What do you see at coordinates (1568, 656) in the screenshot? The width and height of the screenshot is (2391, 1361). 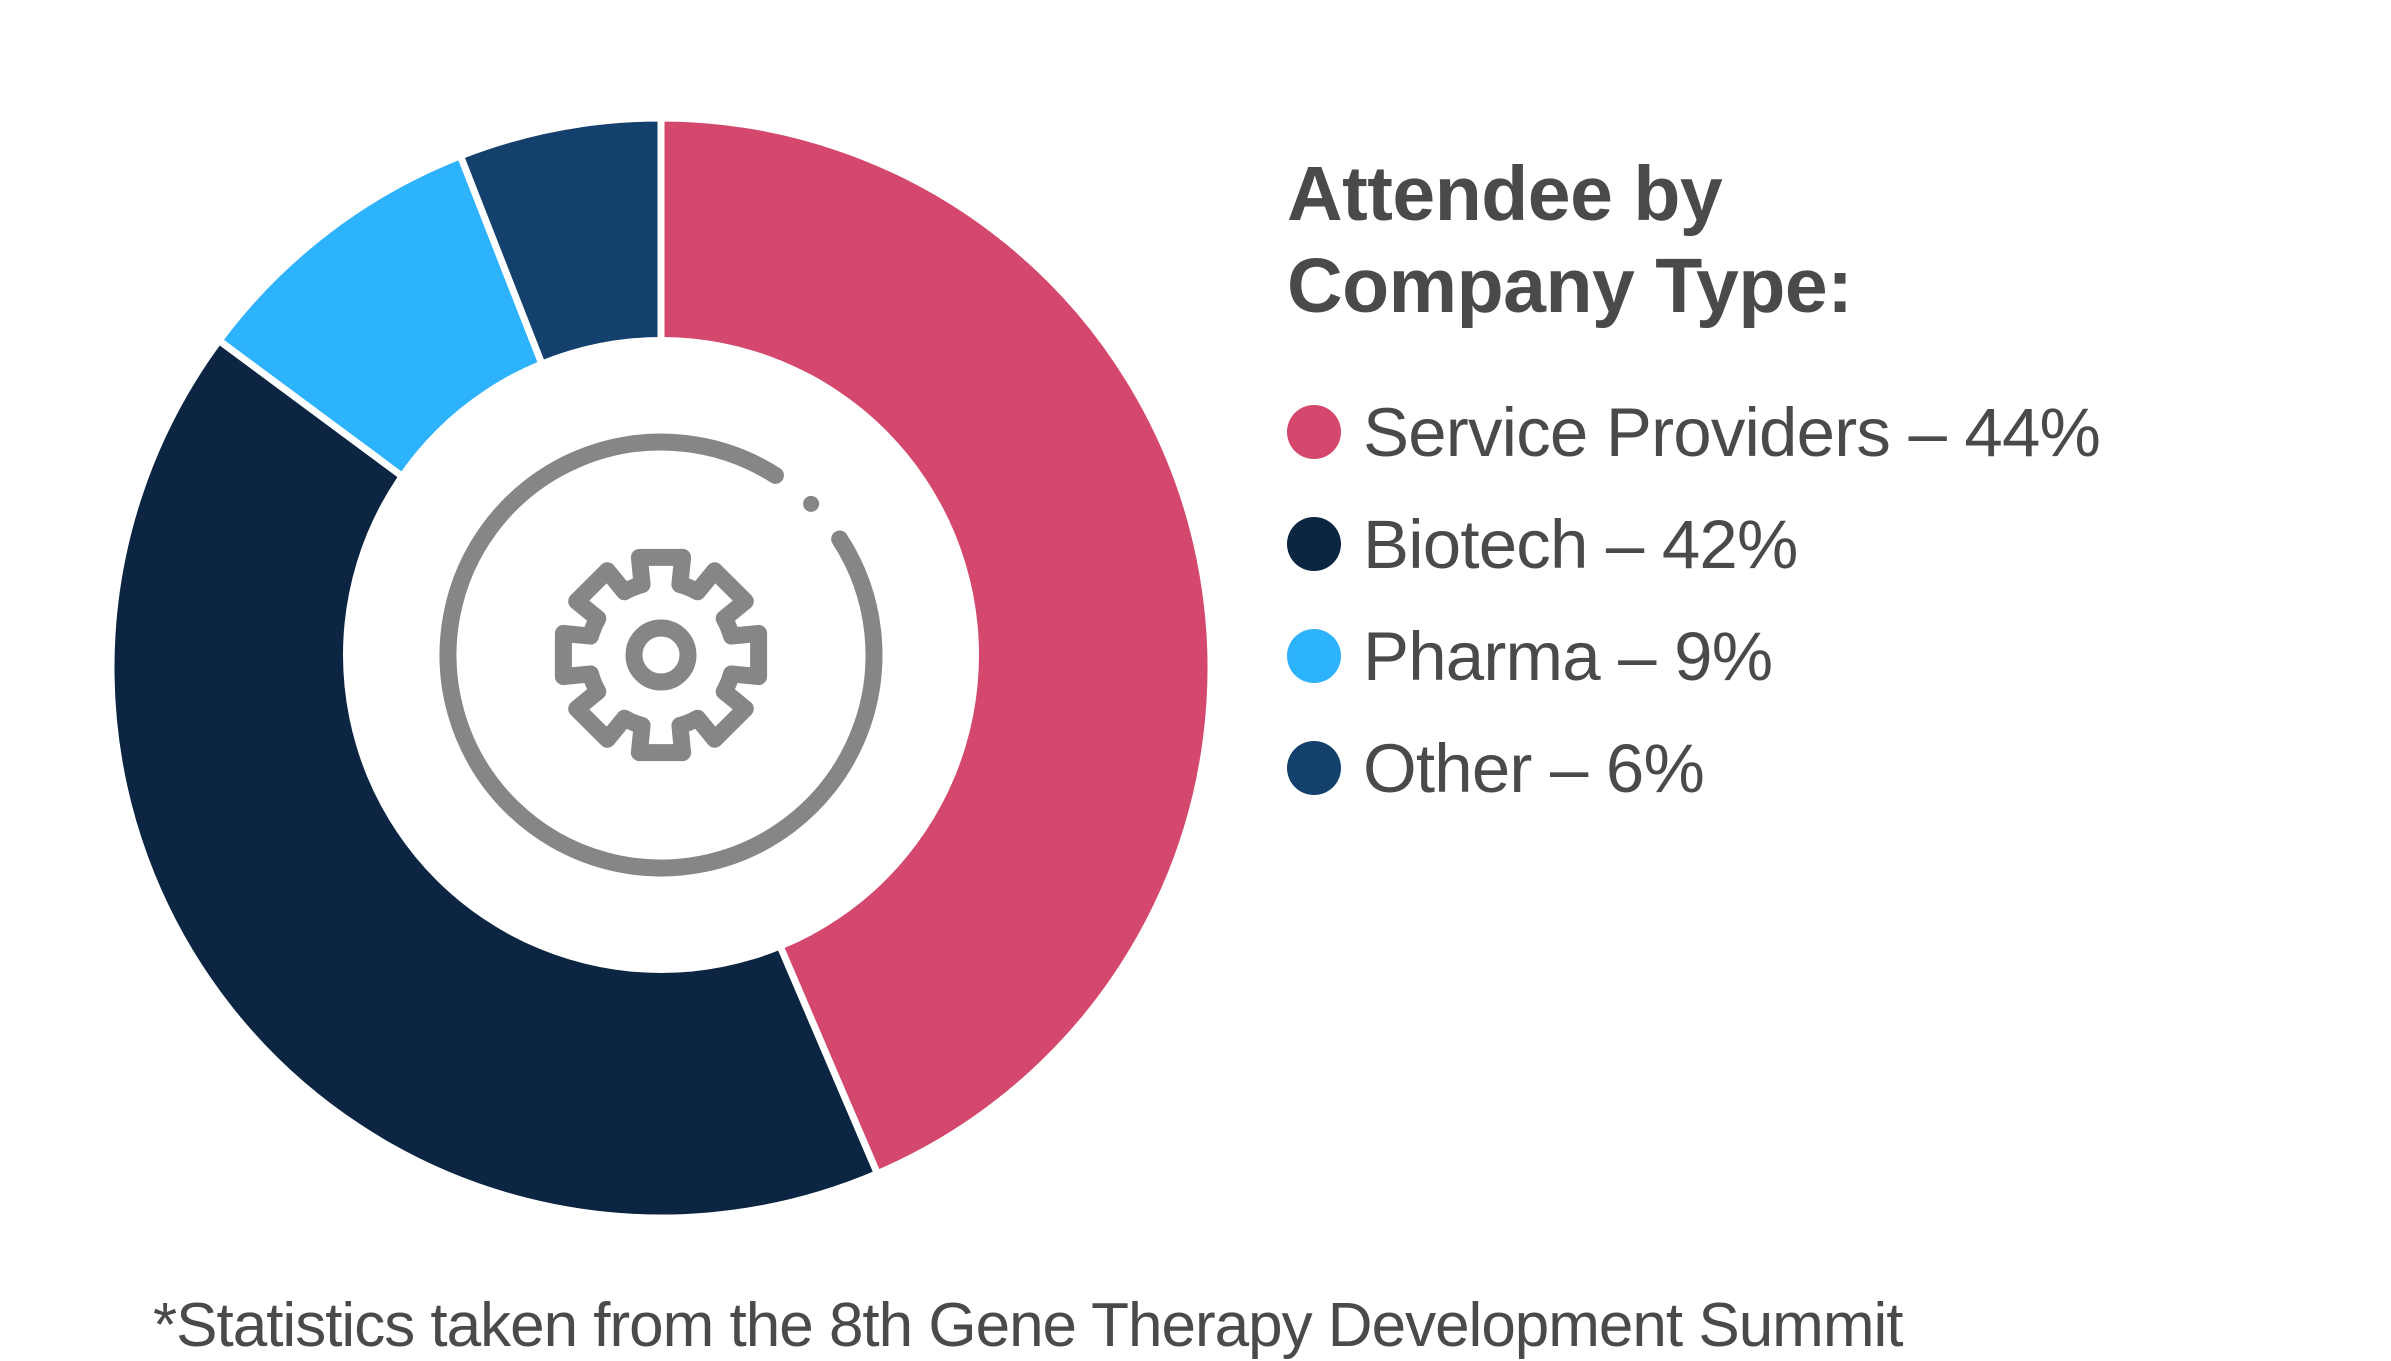 I see `legend-label: Pharma – 9%` at bounding box center [1568, 656].